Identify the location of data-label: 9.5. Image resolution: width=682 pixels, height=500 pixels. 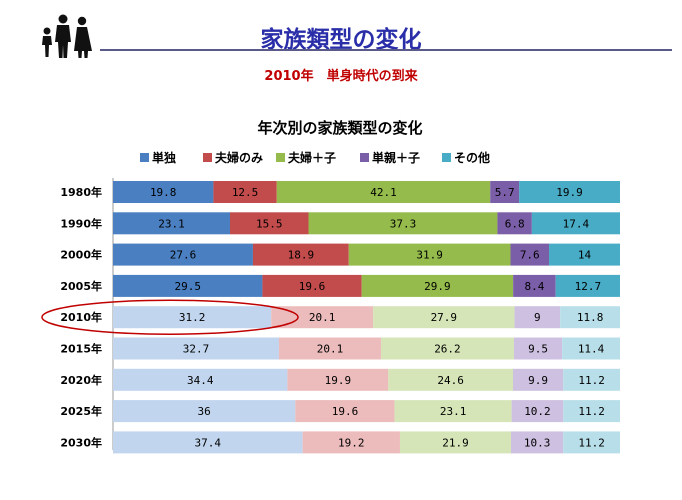
(538, 349).